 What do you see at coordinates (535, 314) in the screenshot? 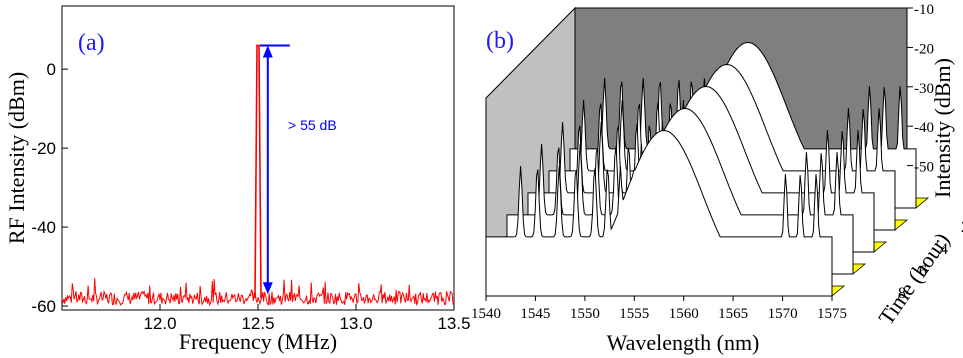
I see `x-tick-label-b: 1545` at bounding box center [535, 314].